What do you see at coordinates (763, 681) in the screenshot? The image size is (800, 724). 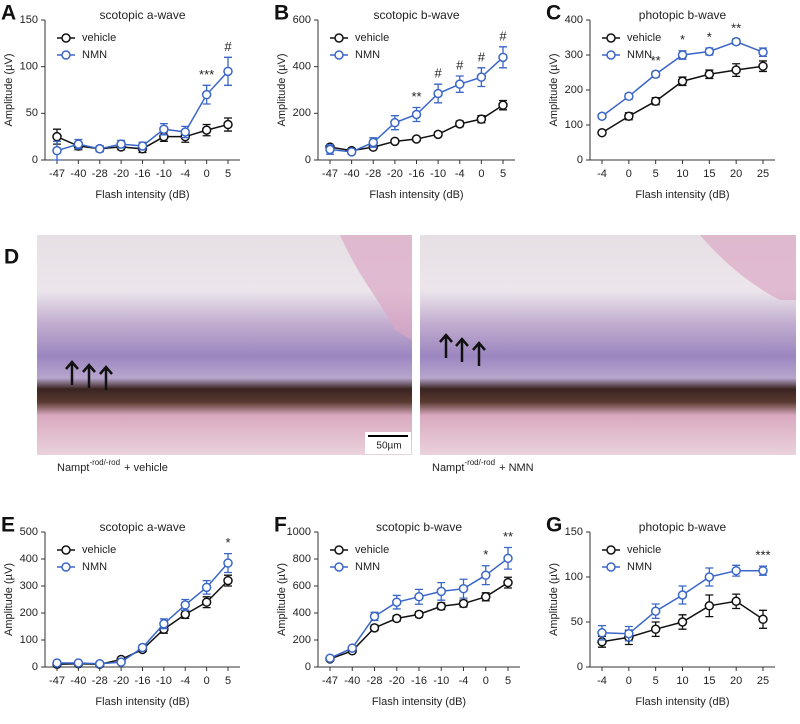 I see `x-tick-label: 25` at bounding box center [763, 681].